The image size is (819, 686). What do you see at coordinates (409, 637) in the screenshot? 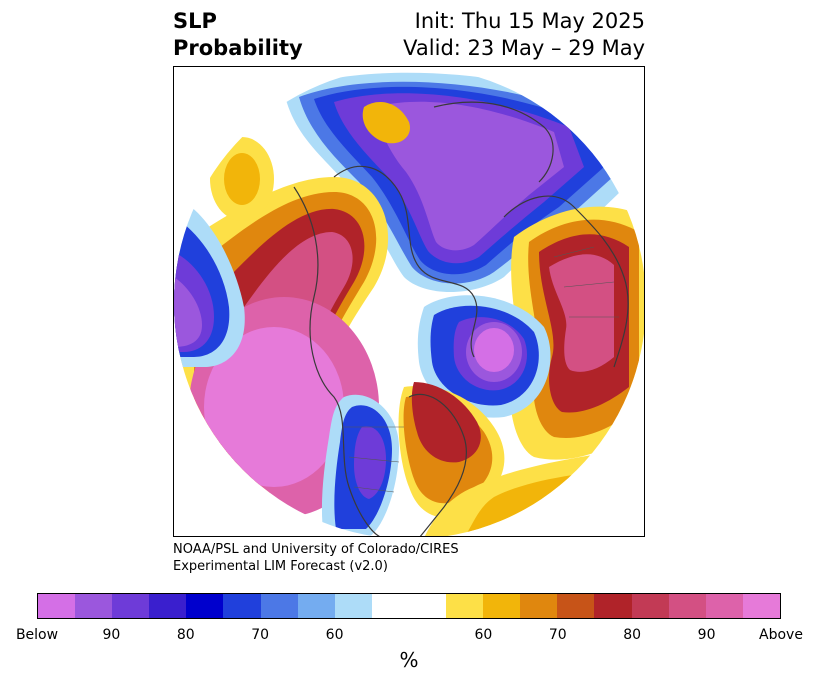
I see `colorbar-tick-labels: Below 90 80 70 60 60 70 80 90 Above` at bounding box center [409, 637].